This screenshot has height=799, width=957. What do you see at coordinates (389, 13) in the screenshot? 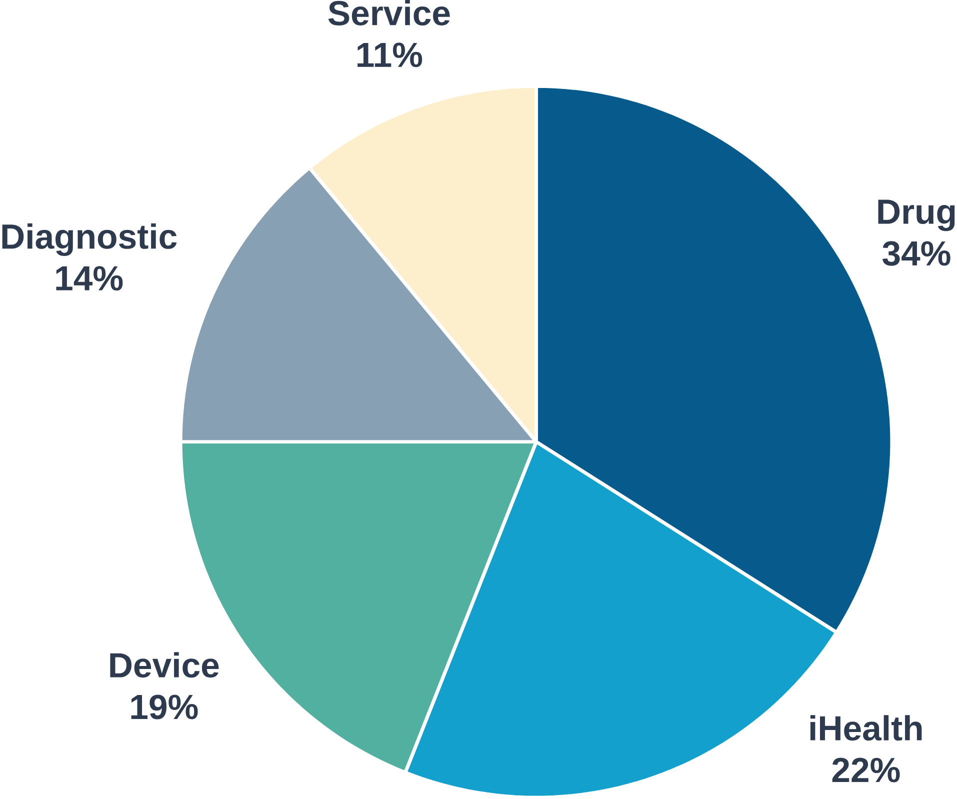
I see `slice-label: Service` at bounding box center [389, 13].